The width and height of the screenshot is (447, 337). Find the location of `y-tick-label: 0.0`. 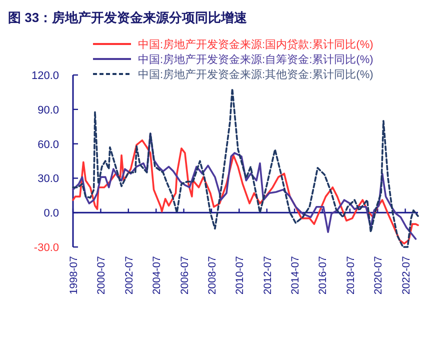

y-tick-label: 0.0 is located at coordinates (51, 214).